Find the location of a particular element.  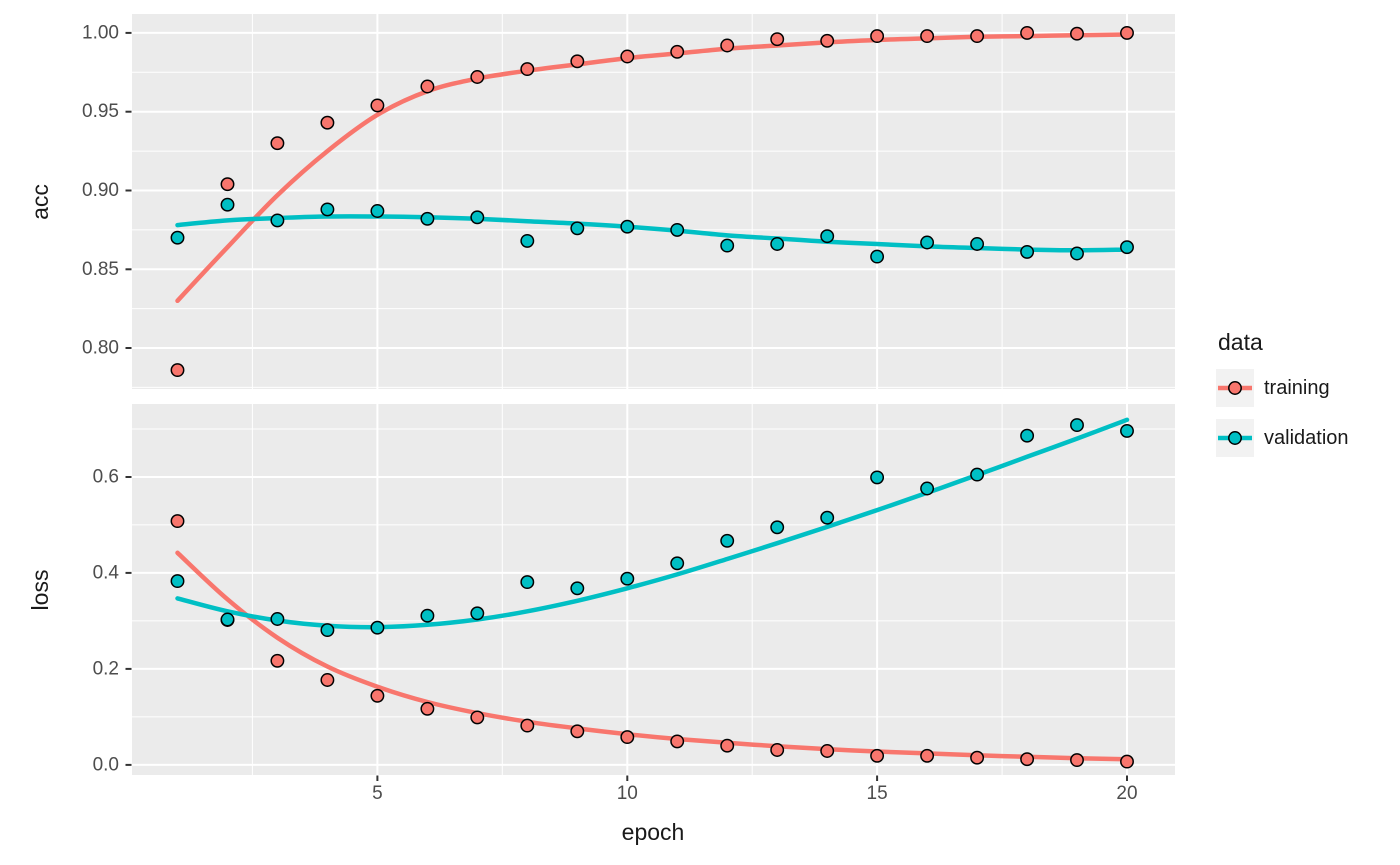

legend: data training validation is located at coordinates (1282, 399).